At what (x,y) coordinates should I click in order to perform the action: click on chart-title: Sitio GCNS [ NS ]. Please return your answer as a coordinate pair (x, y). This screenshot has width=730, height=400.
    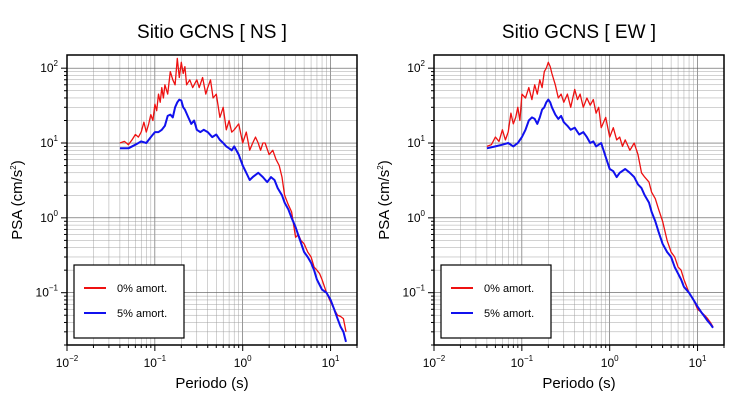
    Looking at the image, I should click on (212, 32).